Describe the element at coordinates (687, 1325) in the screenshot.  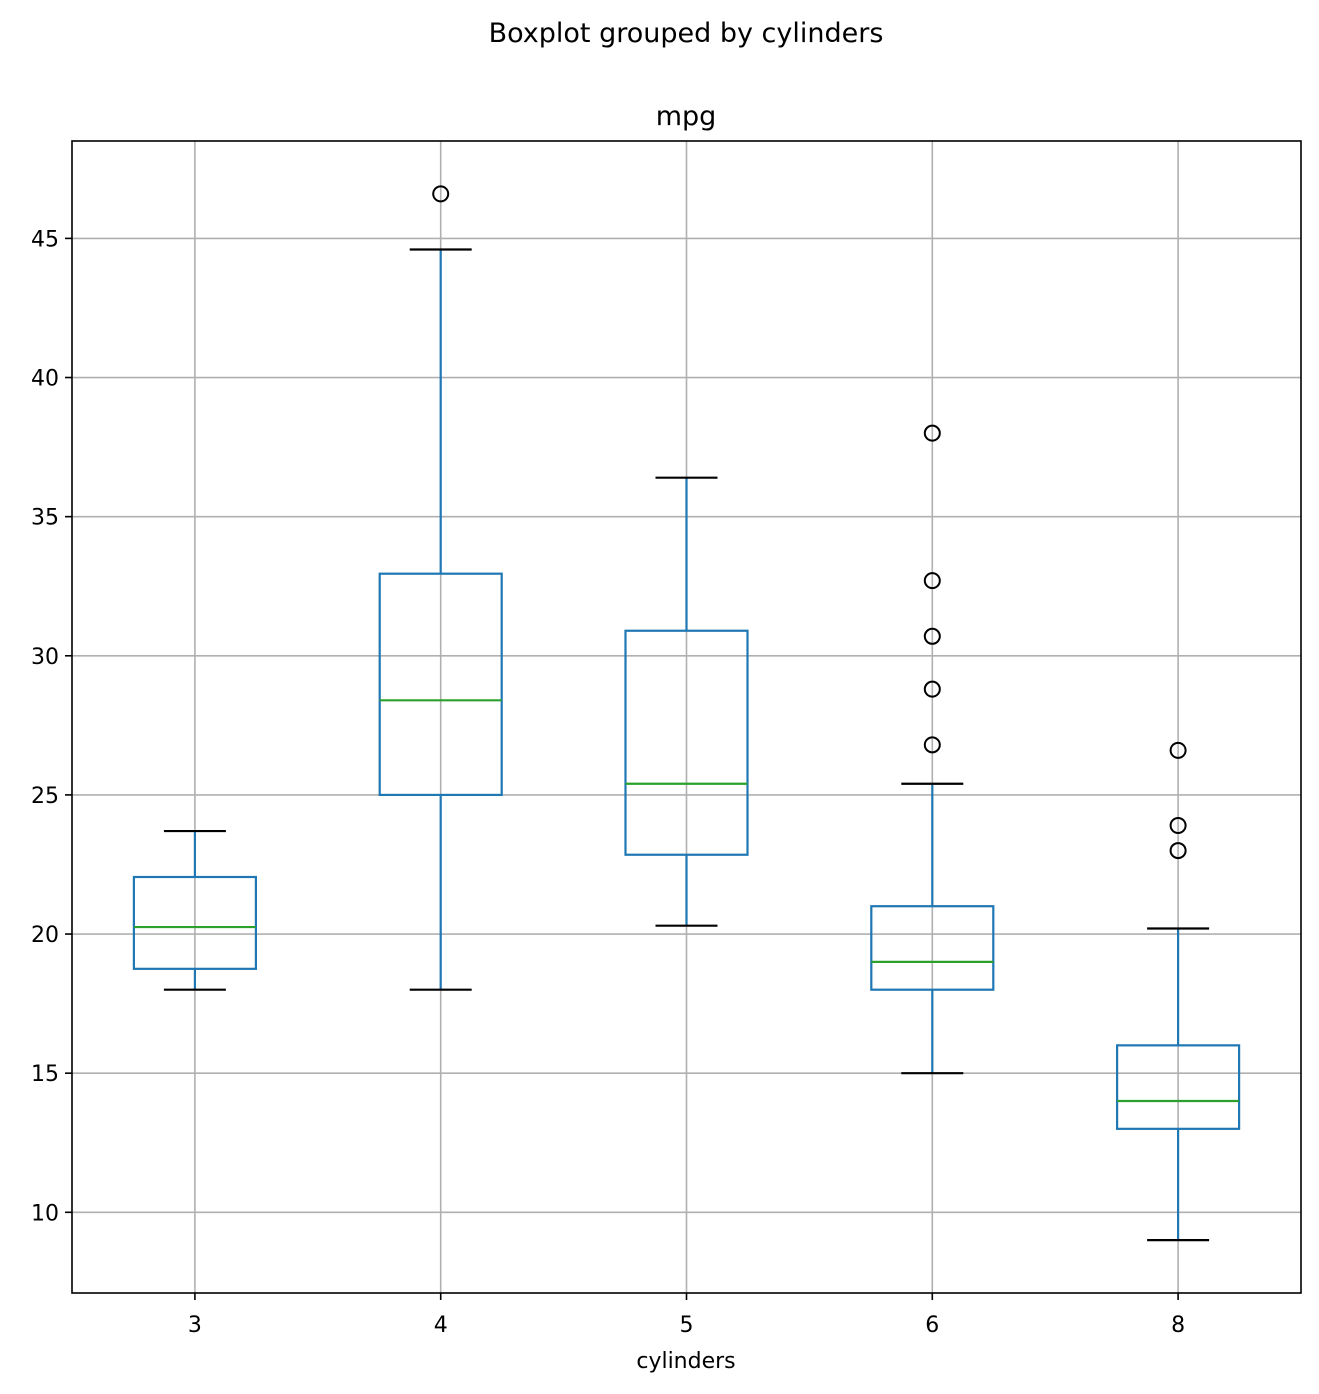
I see `x-tick-label-5: 5` at that location.